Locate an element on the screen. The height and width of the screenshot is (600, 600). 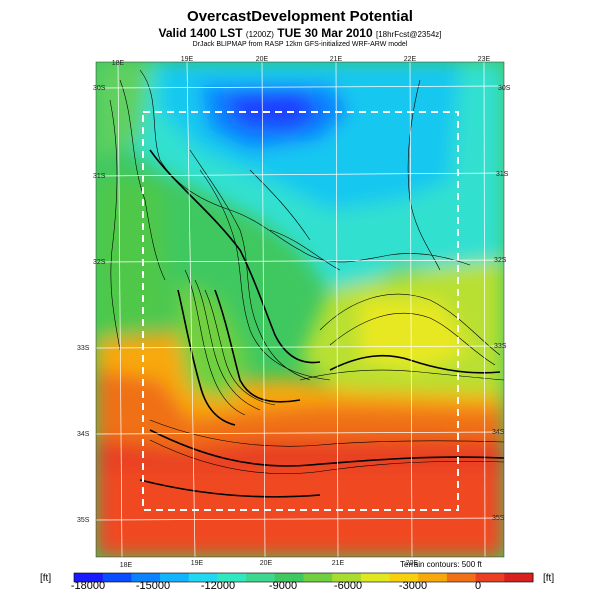
valid-z: (1200Z) is located at coordinates (259, 34).